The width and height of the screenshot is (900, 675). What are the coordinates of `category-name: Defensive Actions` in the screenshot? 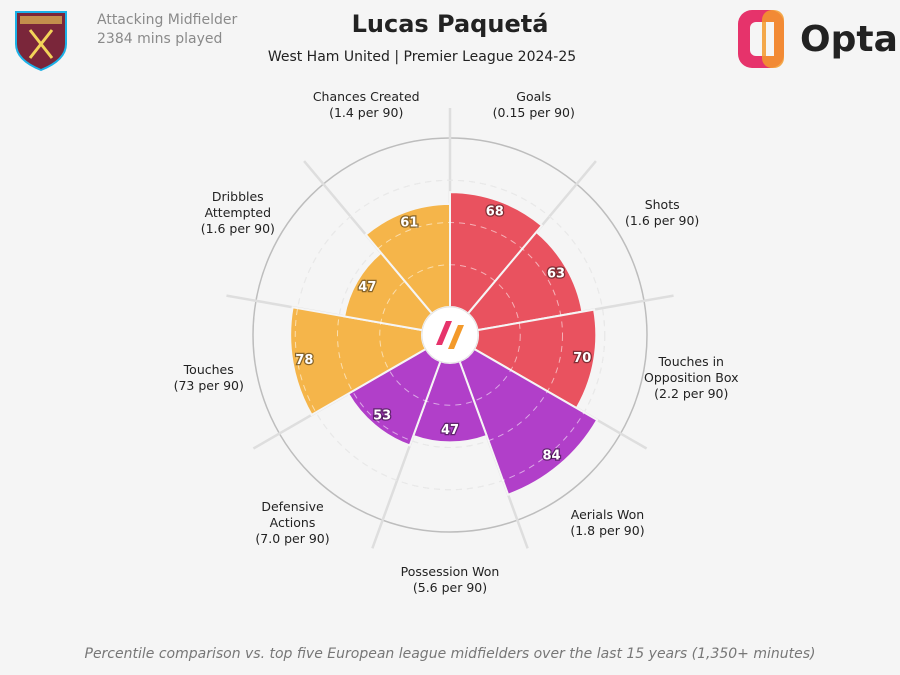 It's located at (292, 514).